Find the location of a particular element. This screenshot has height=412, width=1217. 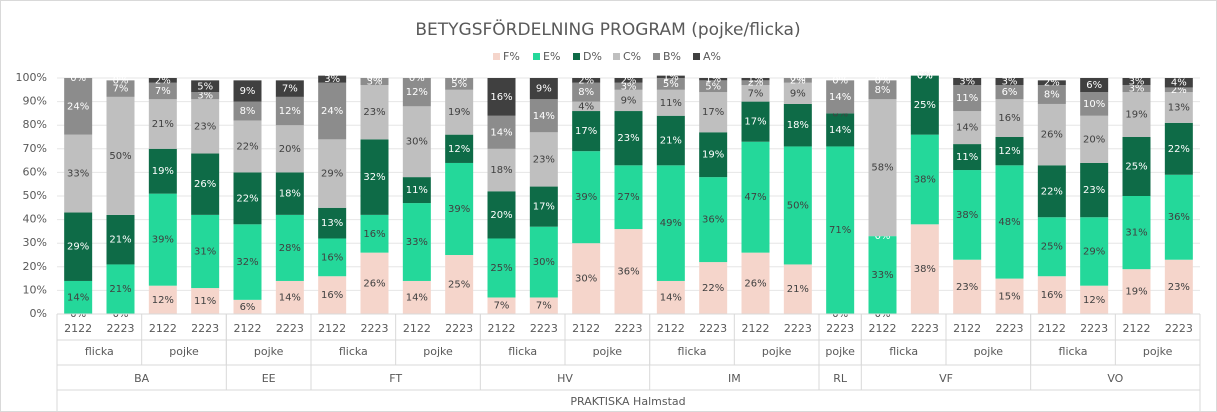

data-label: 32% is located at coordinates (374, 177).